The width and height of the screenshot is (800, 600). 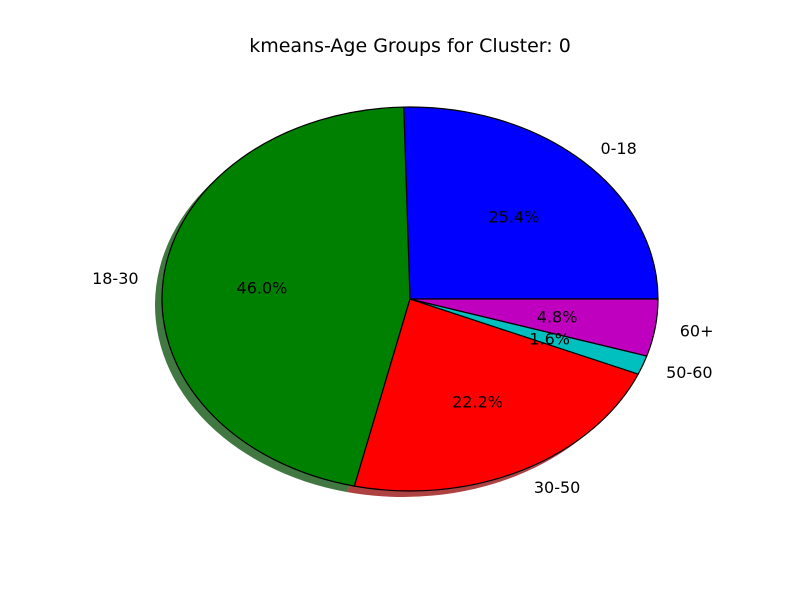 I want to click on slice-percent-0-18: 25.4%, so click(x=513, y=217).